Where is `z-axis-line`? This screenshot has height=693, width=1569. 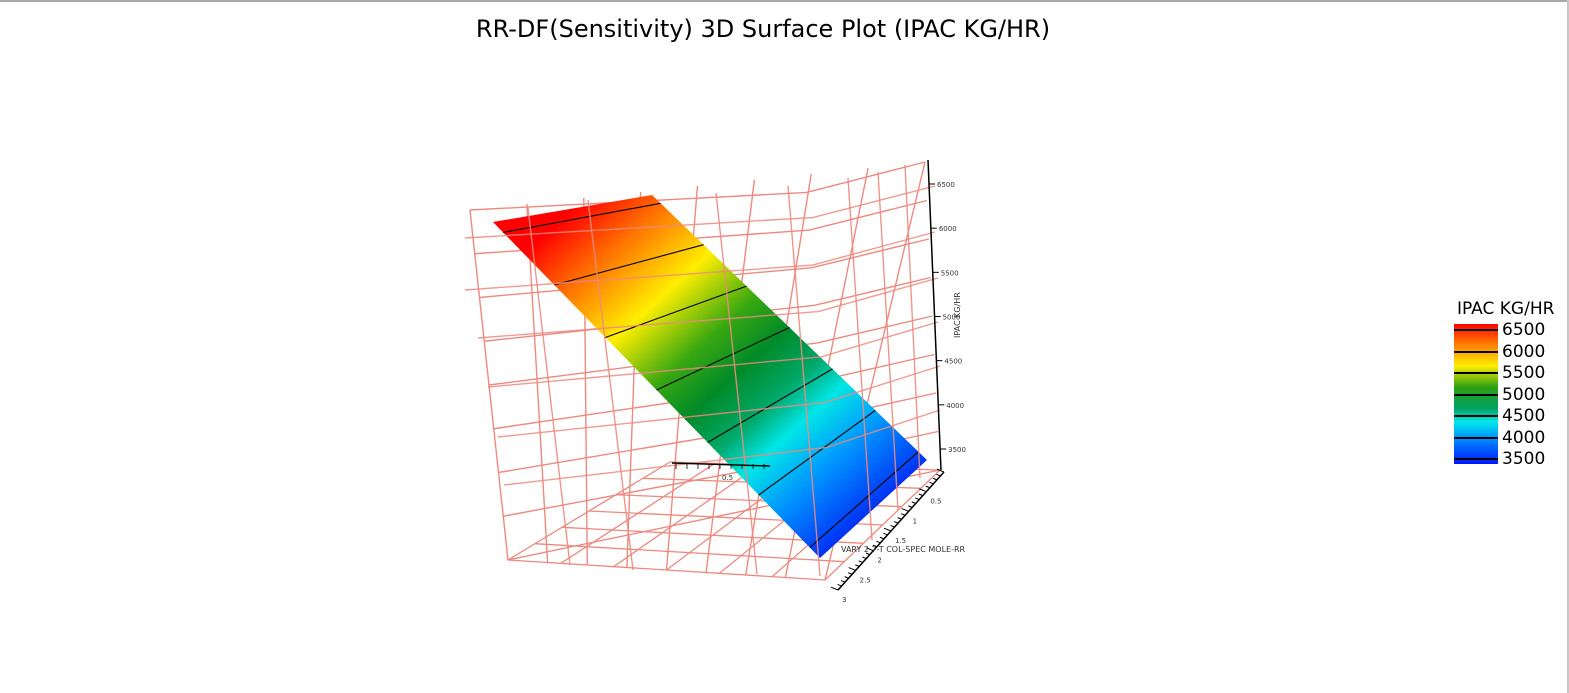 z-axis-line is located at coordinates (934, 315).